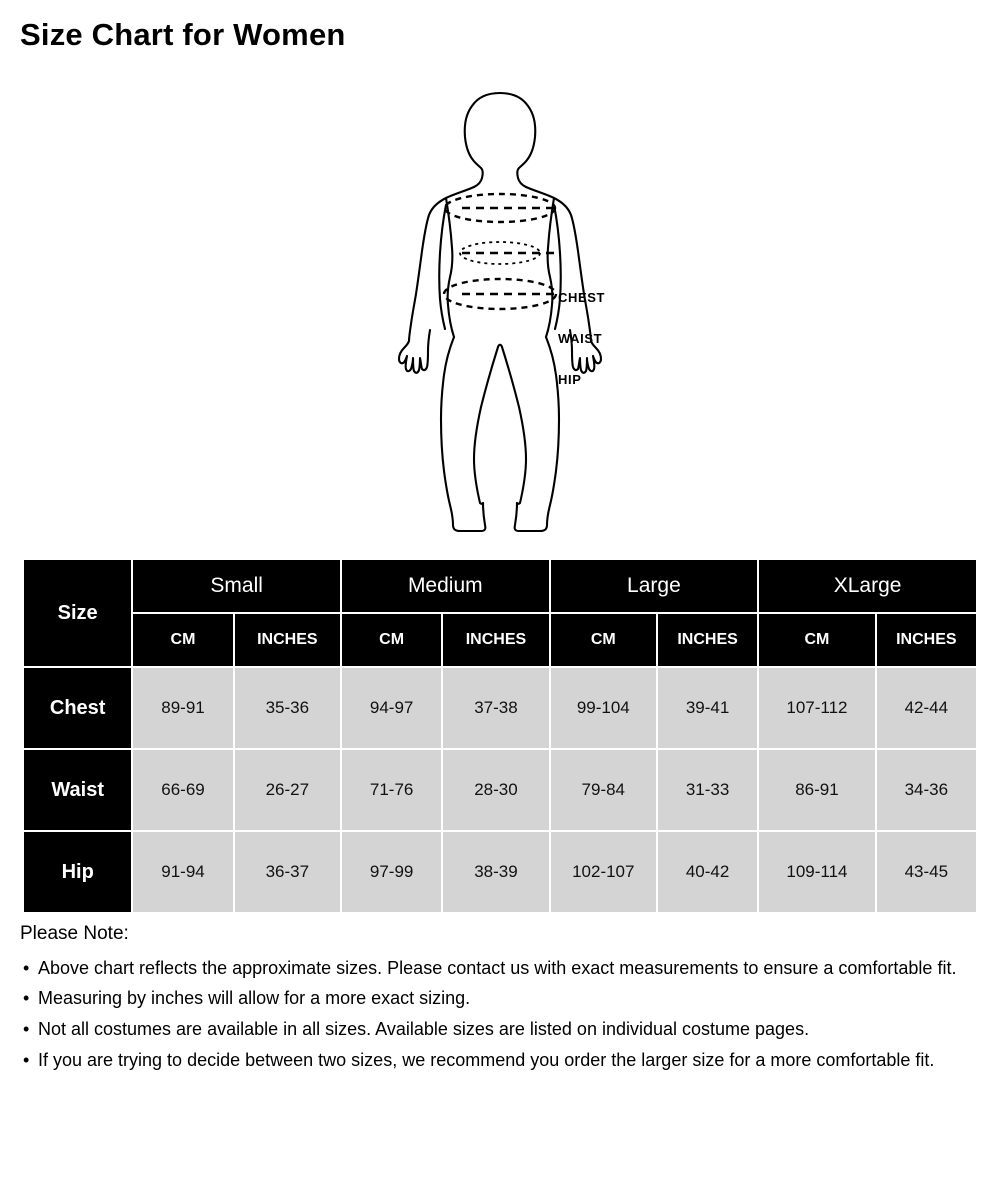 The width and height of the screenshot is (1000, 1194). Describe the element at coordinates (707, 872) in the screenshot. I see `cell-hip-large-inches: 40-42` at that location.